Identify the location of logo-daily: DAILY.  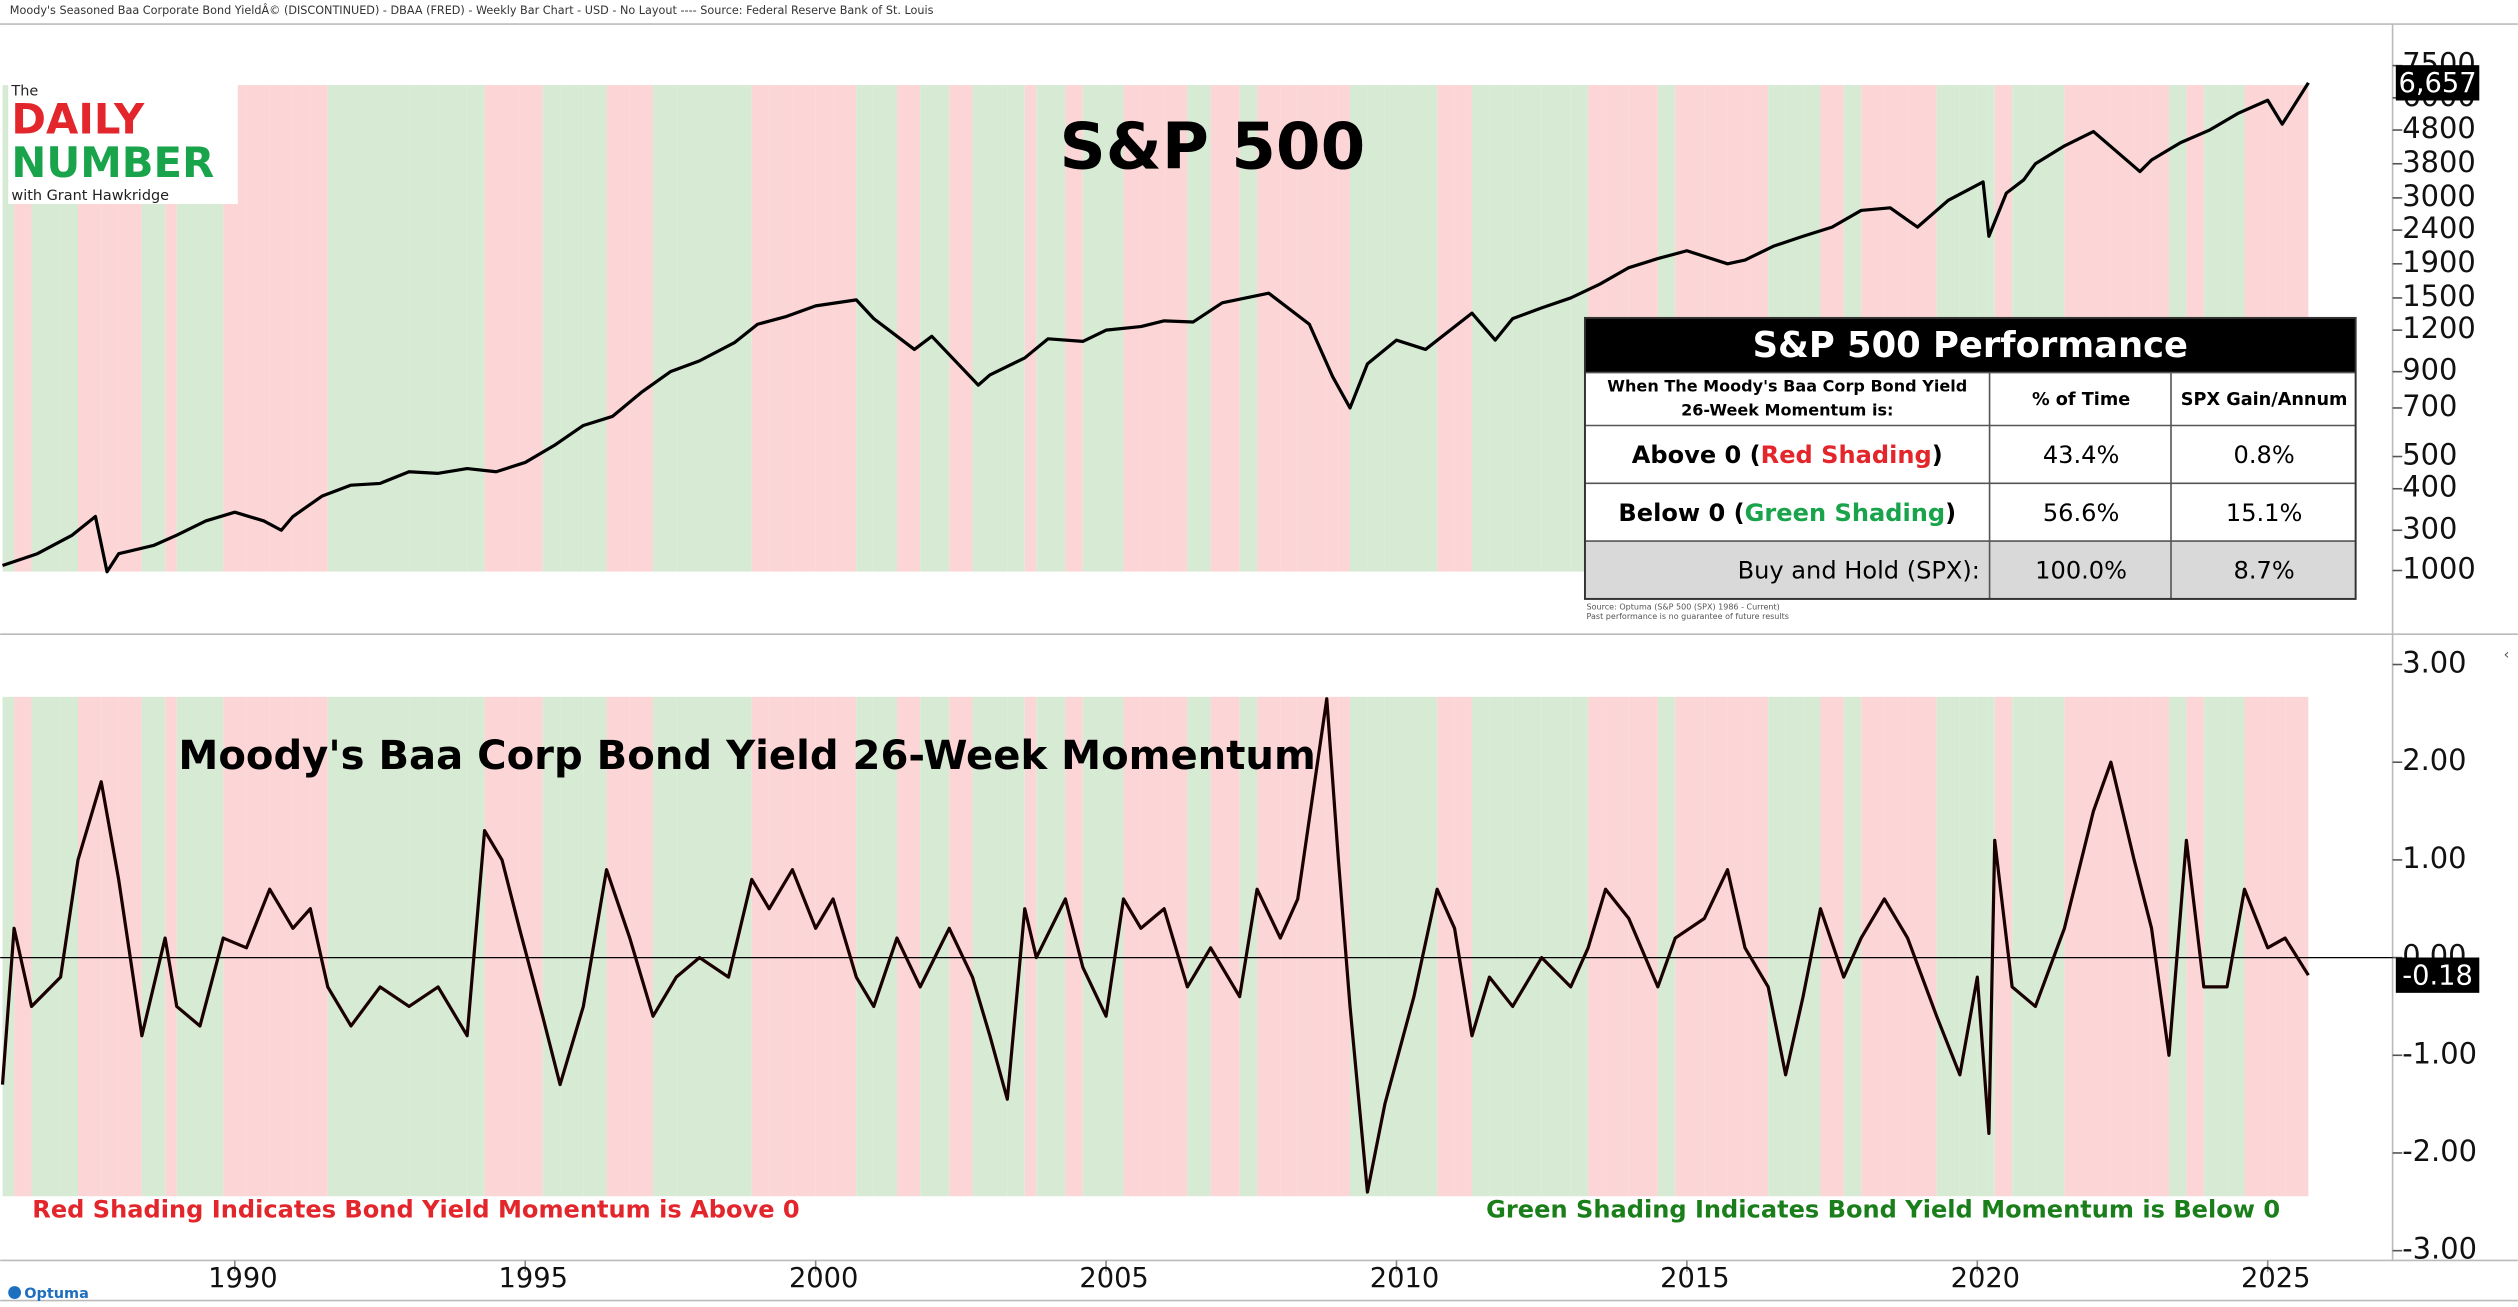
(78, 119).